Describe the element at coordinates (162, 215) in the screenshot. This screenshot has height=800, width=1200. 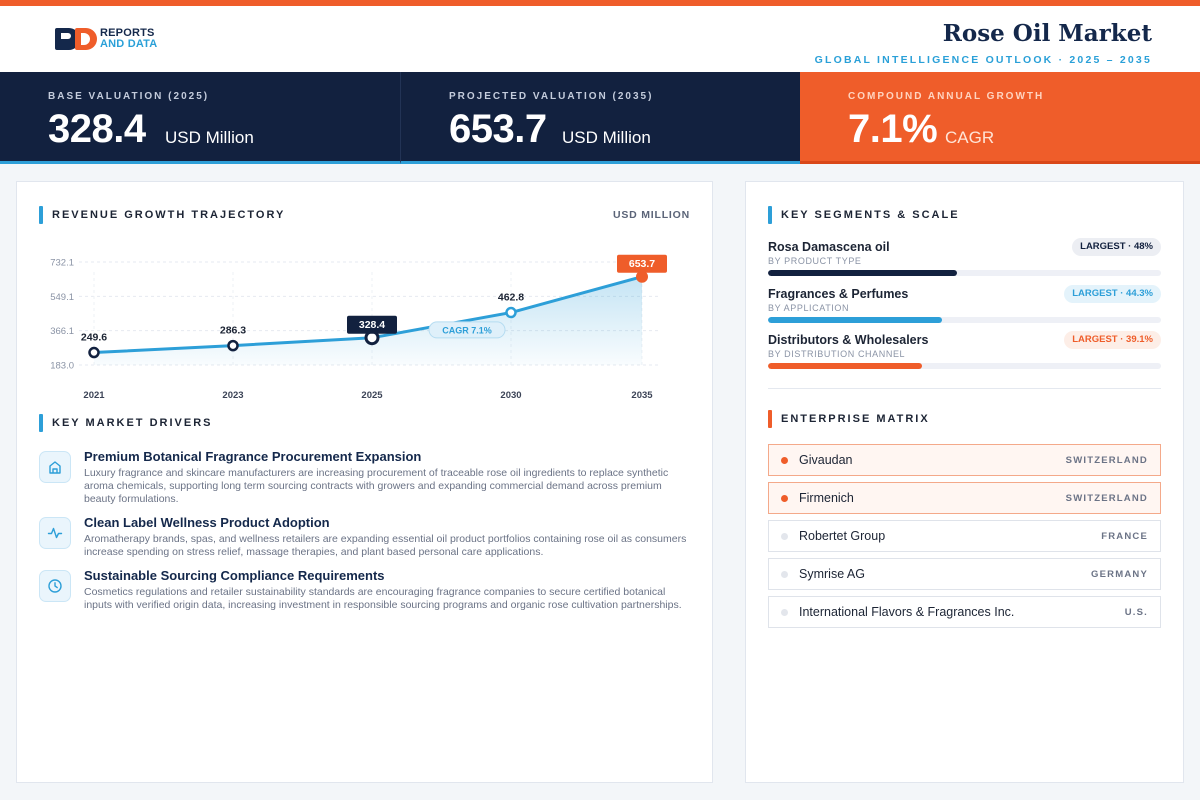
I see `revenue-section-title: REVENUE GROWTH TRAJECTORY` at that location.